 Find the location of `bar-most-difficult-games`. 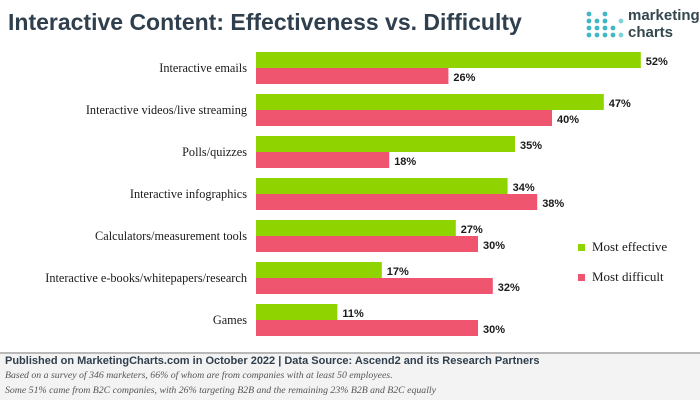

bar-most-difficult-games is located at coordinates (367, 328).